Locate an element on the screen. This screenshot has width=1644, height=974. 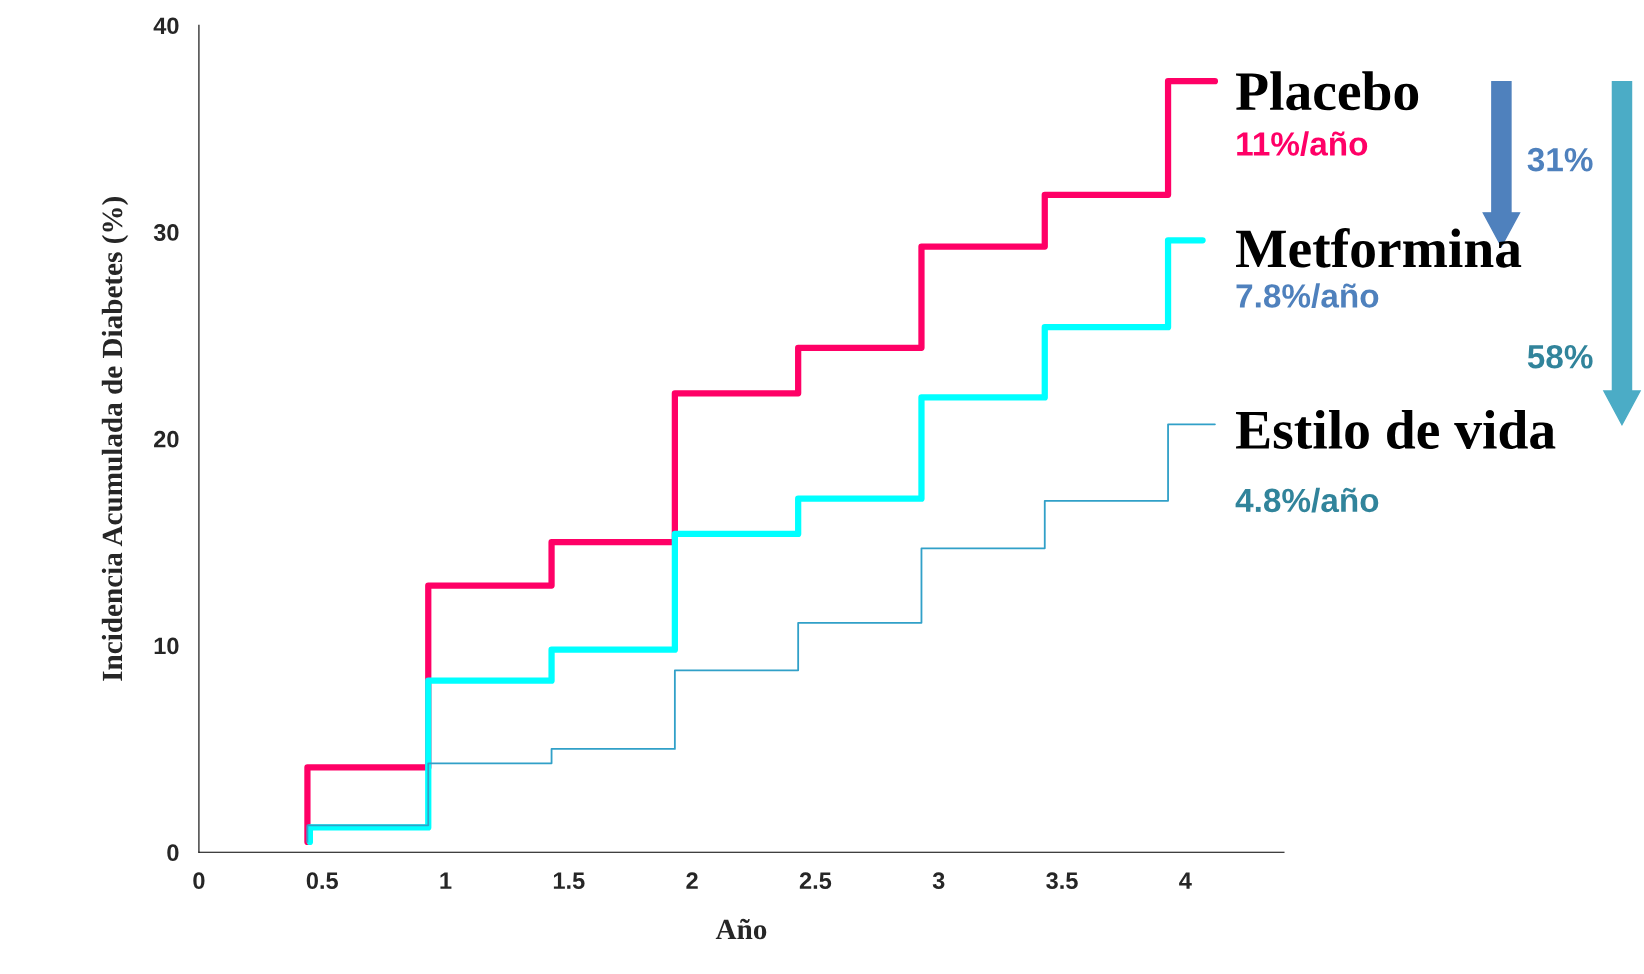
text: 58% is located at coordinates (1560, 356).